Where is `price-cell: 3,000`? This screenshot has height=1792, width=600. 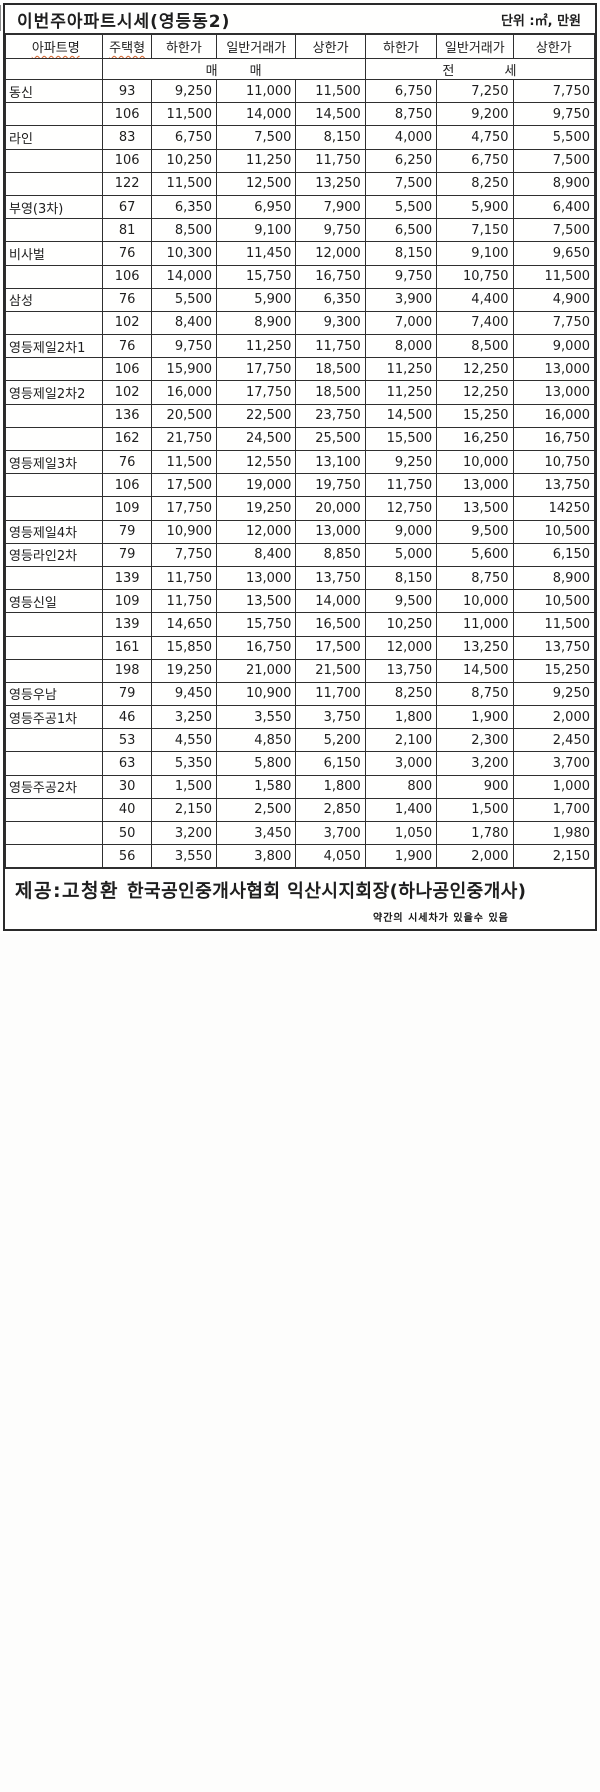 price-cell: 3,000 is located at coordinates (401, 763).